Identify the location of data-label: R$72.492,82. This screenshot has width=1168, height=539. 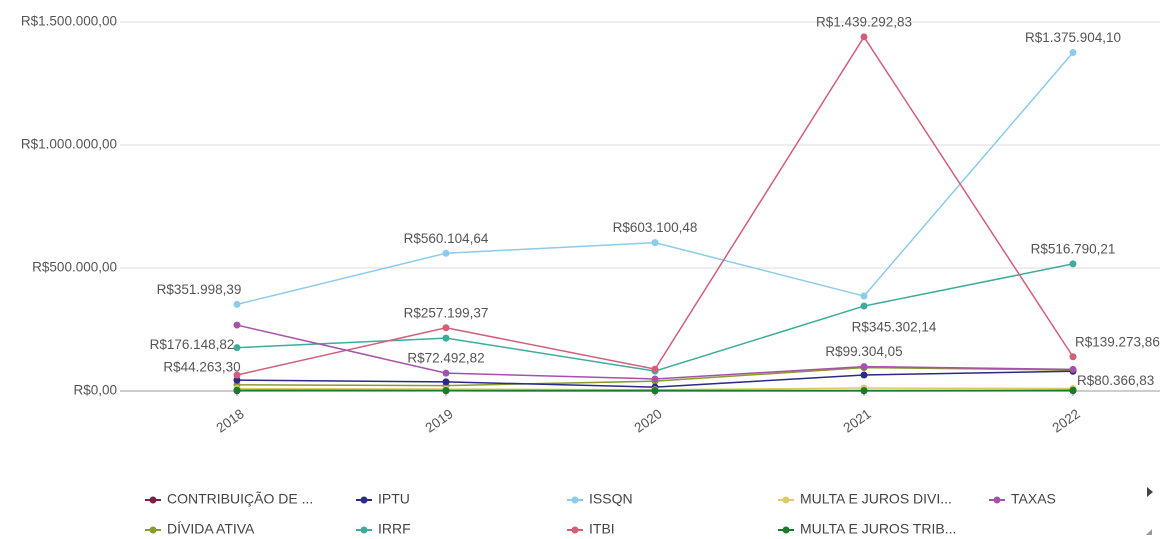
(445, 358).